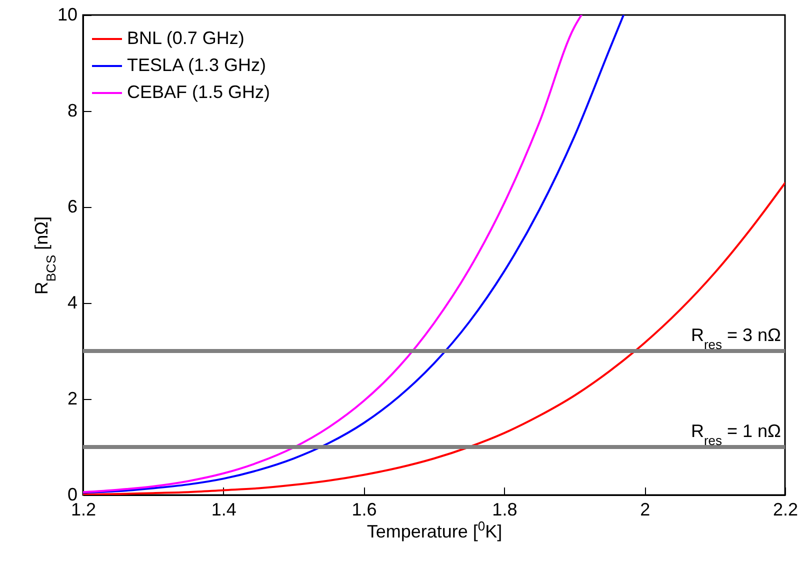 The height and width of the screenshot is (567, 805). What do you see at coordinates (72, 110) in the screenshot?
I see `y-tick-label: 8` at bounding box center [72, 110].